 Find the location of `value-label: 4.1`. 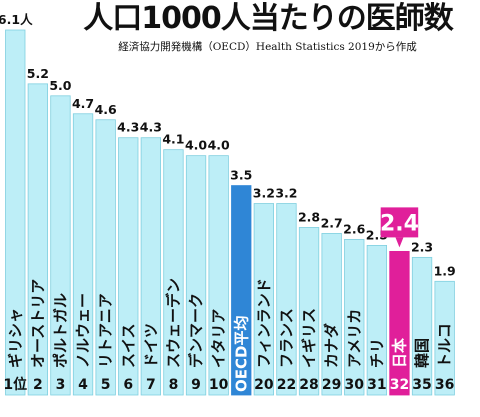

value-label: 4.1 is located at coordinates (173, 139).